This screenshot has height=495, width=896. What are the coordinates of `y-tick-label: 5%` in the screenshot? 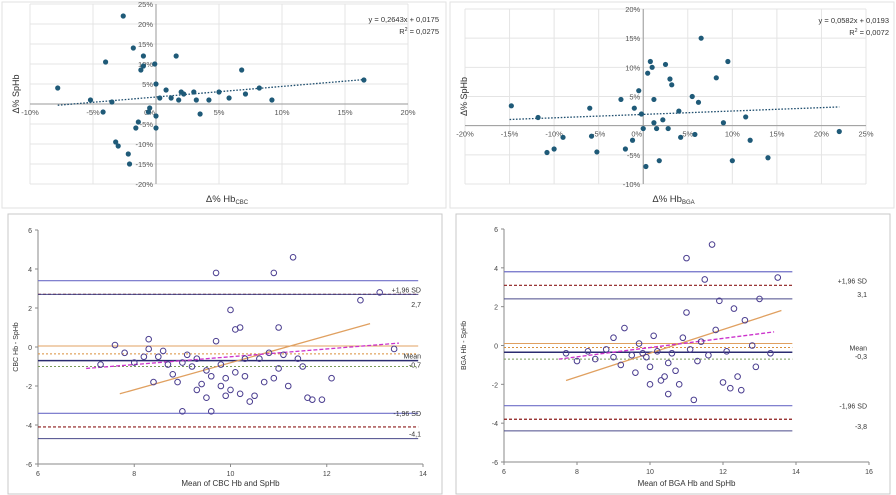 It's located at (634, 97).